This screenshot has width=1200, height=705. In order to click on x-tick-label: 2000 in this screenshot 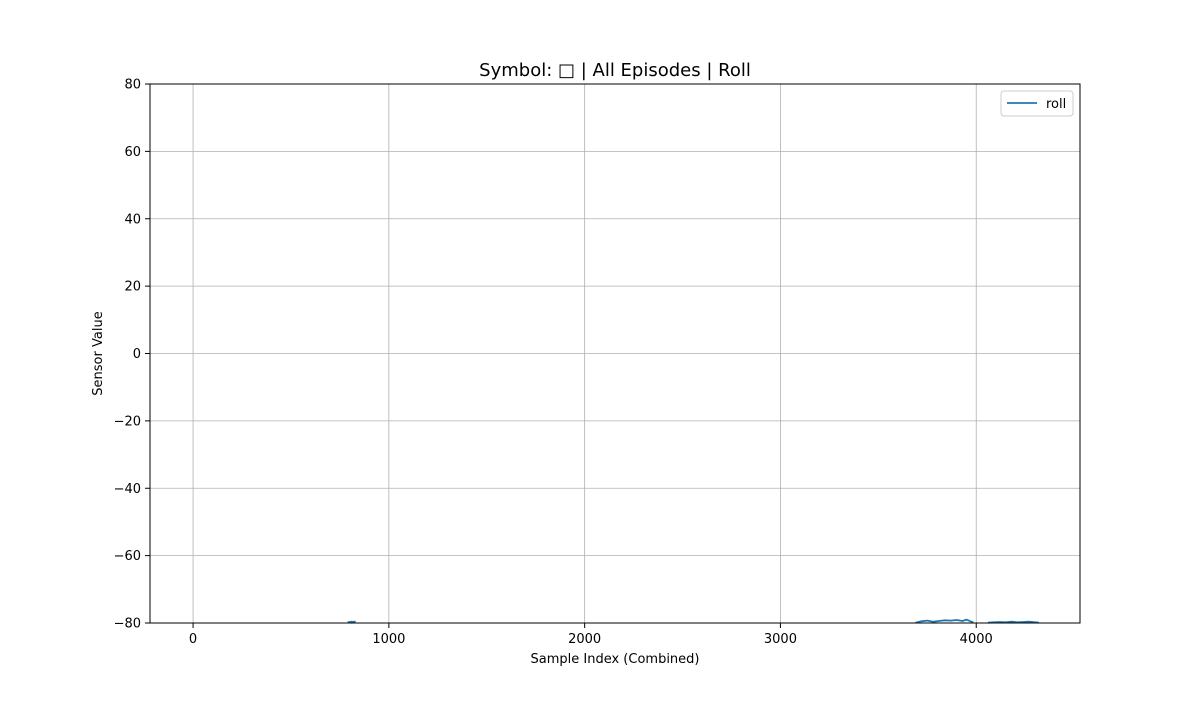, I will do `click(584, 639)`.